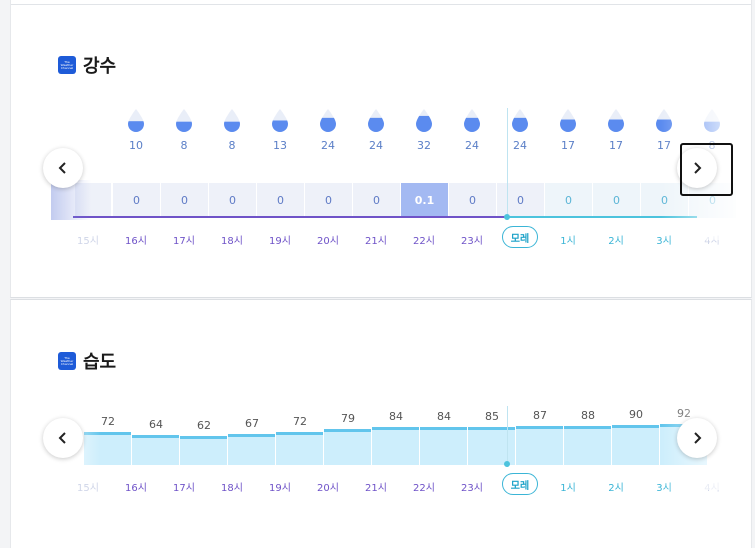 Image resolution: width=755 pixels, height=548 pixels. I want to click on humidity-value: 64, so click(156, 425).